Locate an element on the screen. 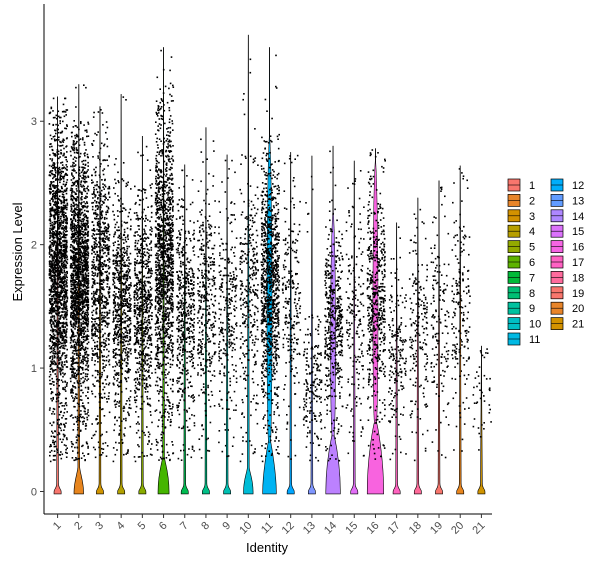  legend-item-19: 19 is located at coordinates (567, 293).